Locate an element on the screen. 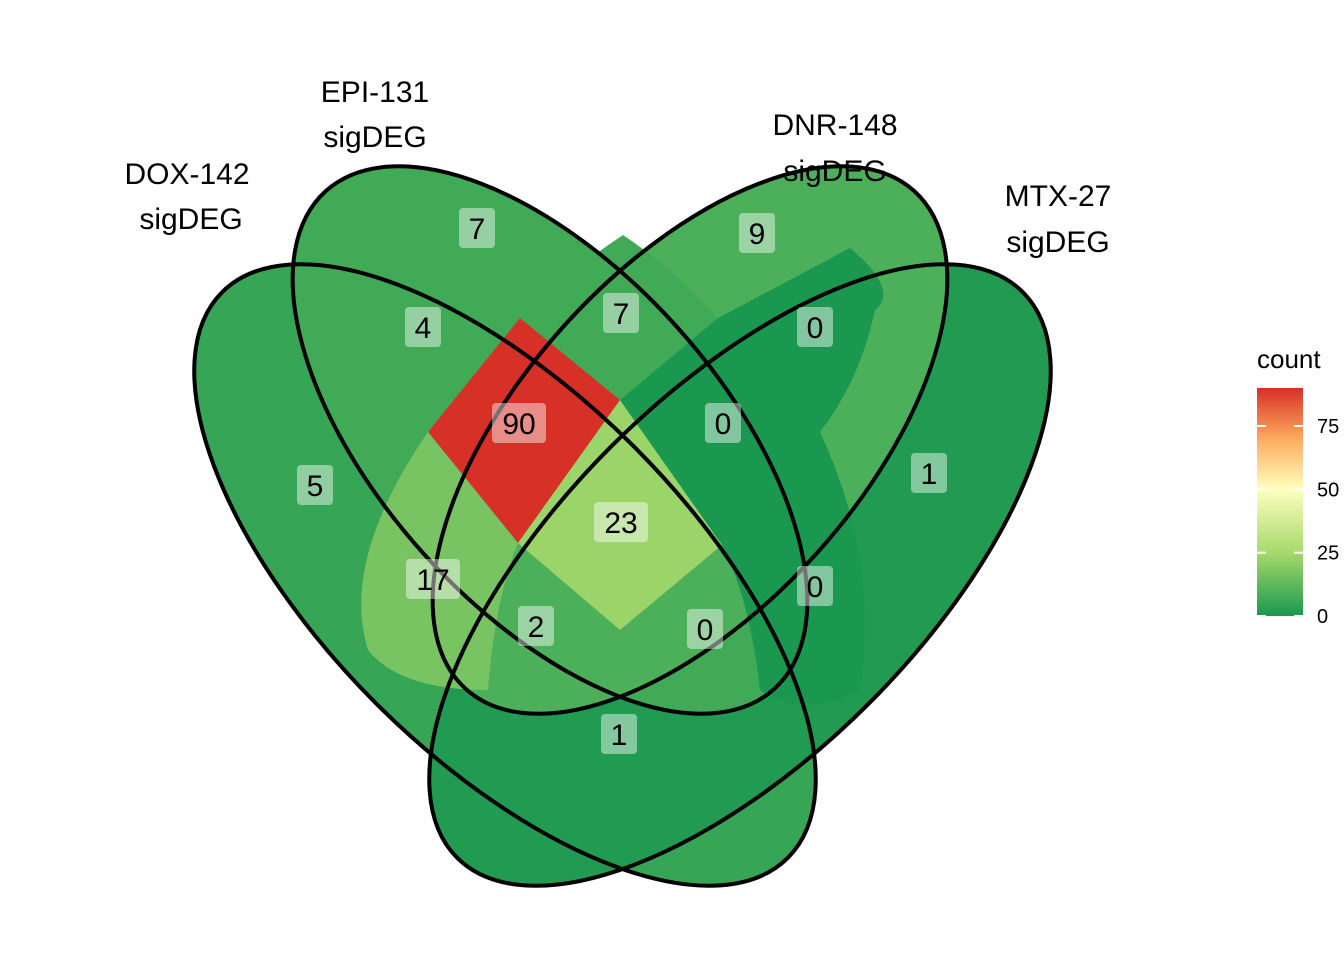  set-label-epi-title: EPI-131 is located at coordinates (375, 92).